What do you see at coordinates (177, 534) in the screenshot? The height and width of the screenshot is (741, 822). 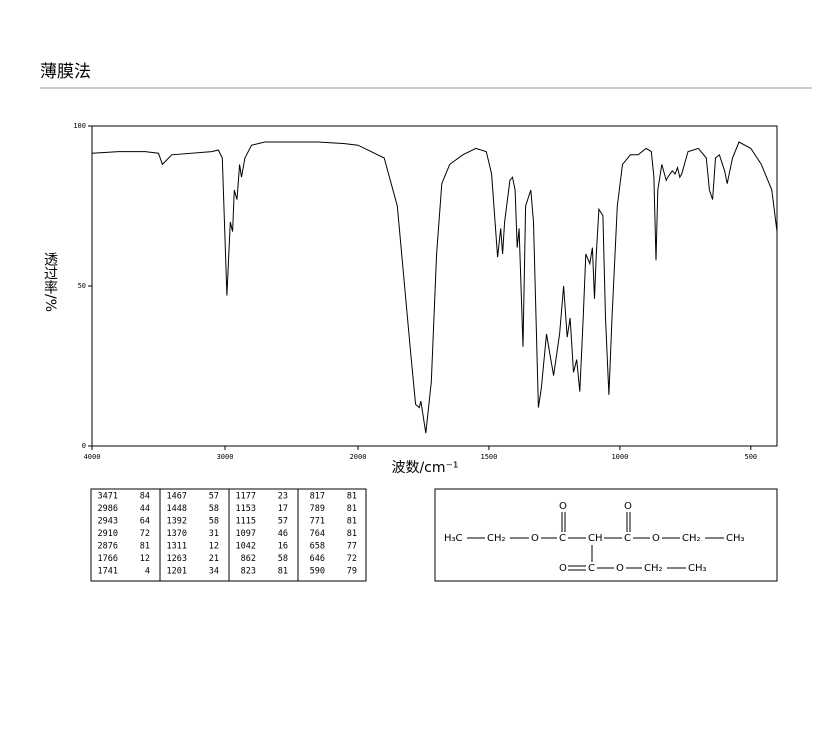 I see `peak-wavenumber: 1370` at bounding box center [177, 534].